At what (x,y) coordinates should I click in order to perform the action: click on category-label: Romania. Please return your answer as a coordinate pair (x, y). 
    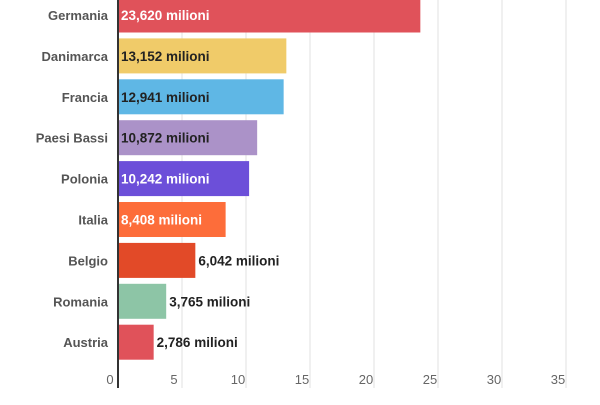
    Looking at the image, I should click on (81, 301).